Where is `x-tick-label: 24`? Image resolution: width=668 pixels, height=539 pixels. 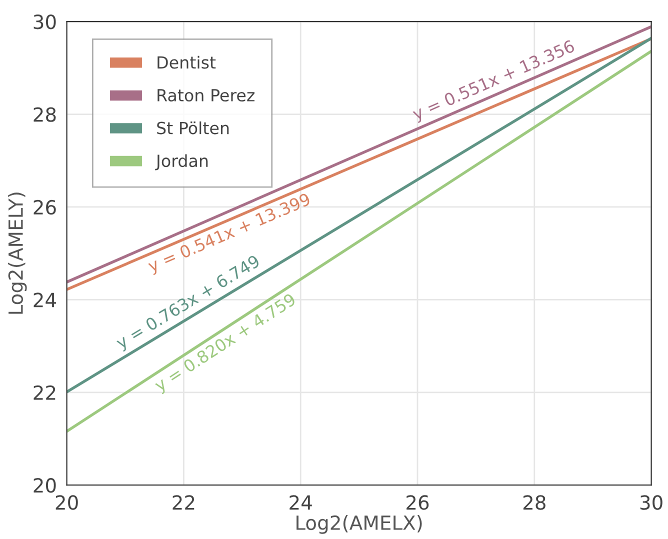 x-tick-label: 24 is located at coordinates (301, 502).